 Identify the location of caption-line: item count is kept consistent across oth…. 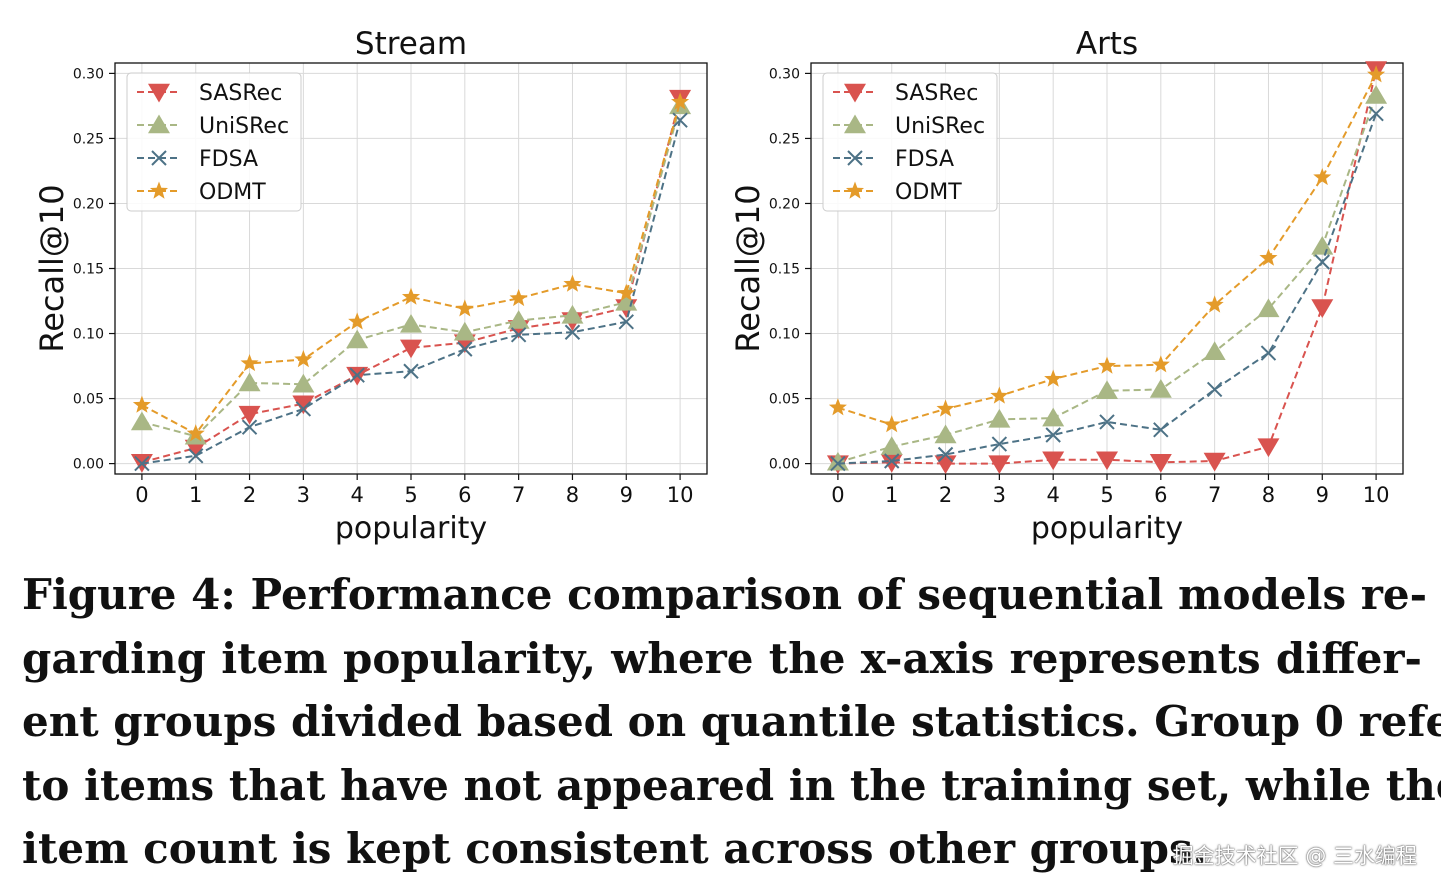
(615, 848).